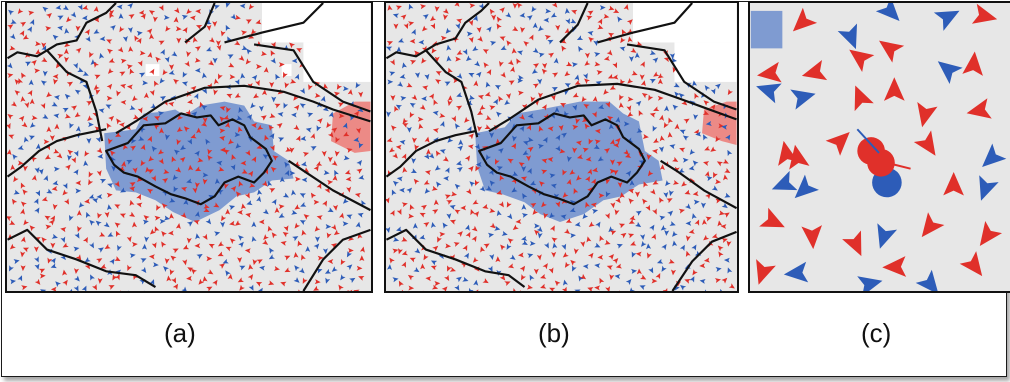 This screenshot has width=1010, height=382. Describe the element at coordinates (766, 29) in the screenshot. I see `blue-cell` at that location.